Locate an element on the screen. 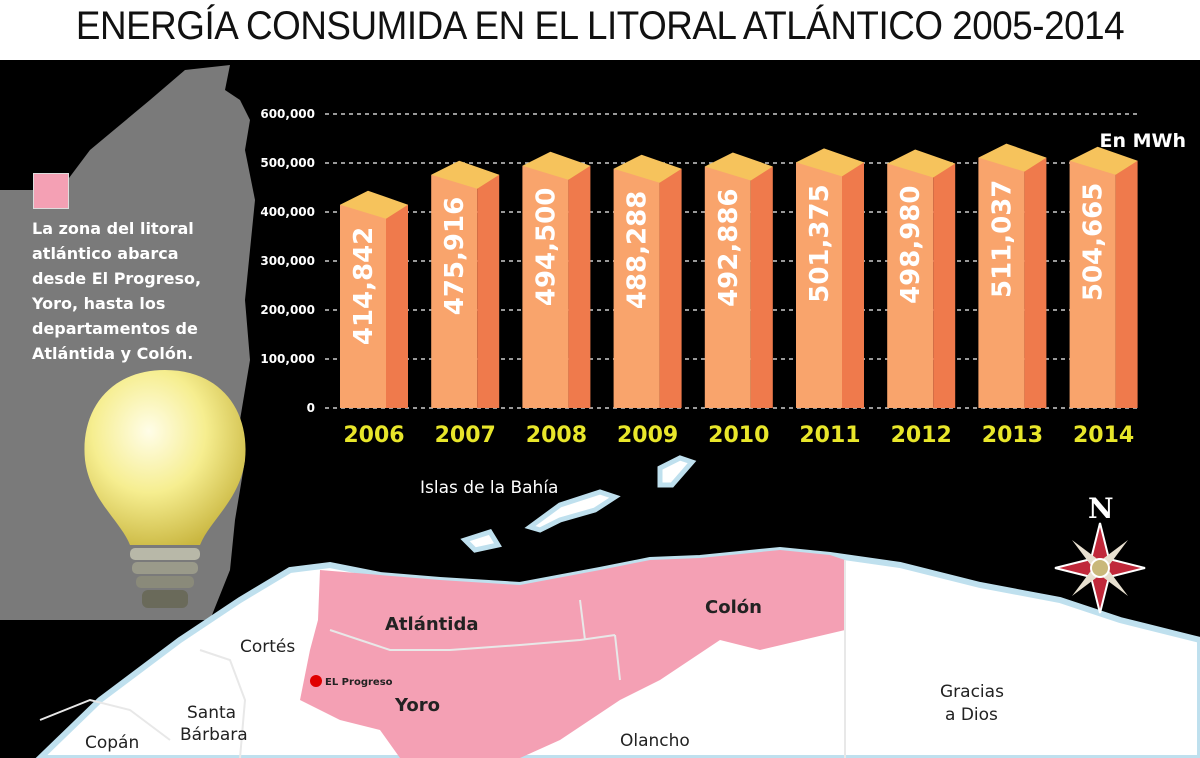  compass-rose-icon: N is located at coordinates (1100, 553).